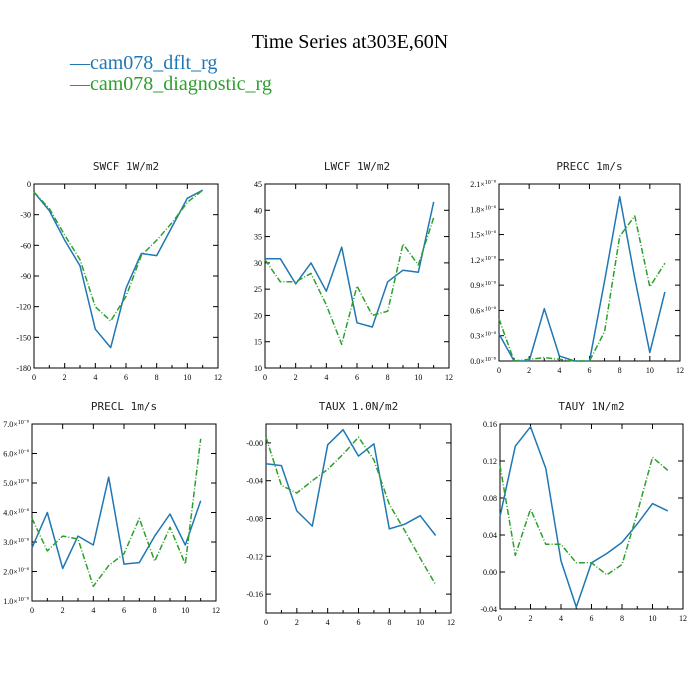  I want to click on y-tick-label: 35, so click(258, 237).